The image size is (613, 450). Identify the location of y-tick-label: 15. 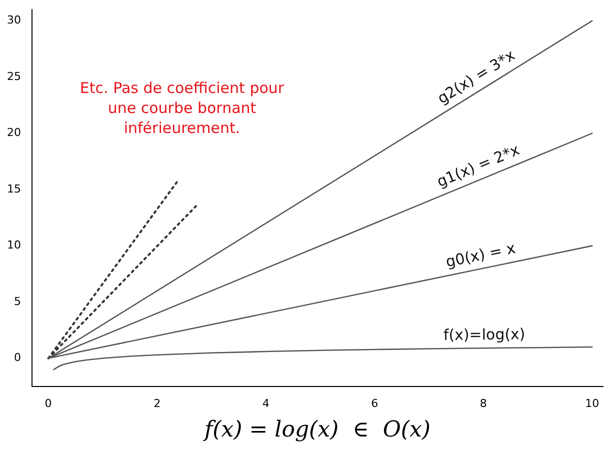
(13, 189).